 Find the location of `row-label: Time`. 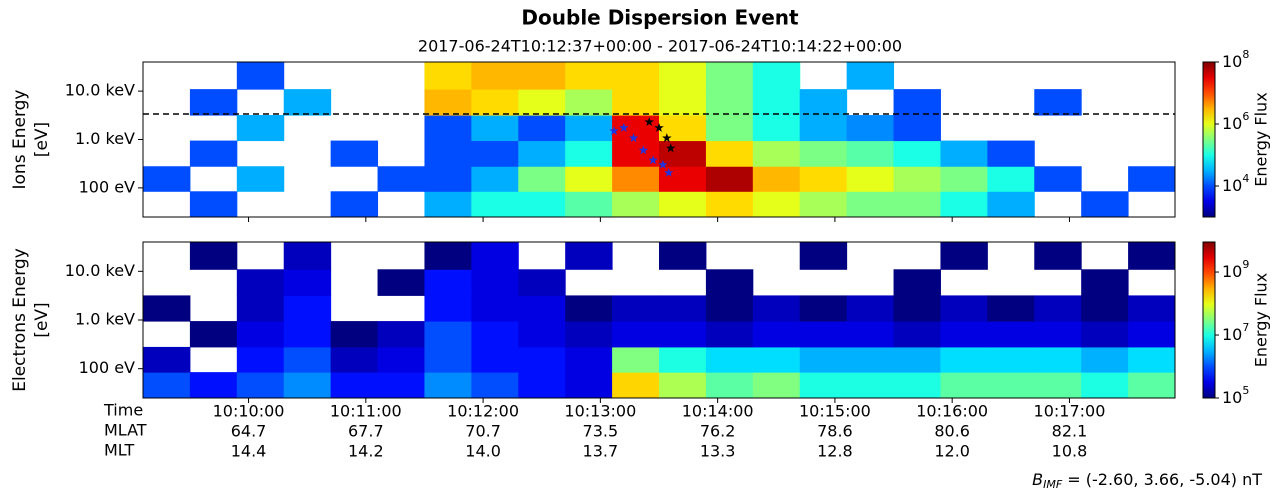

row-label: Time is located at coordinates (123, 410).